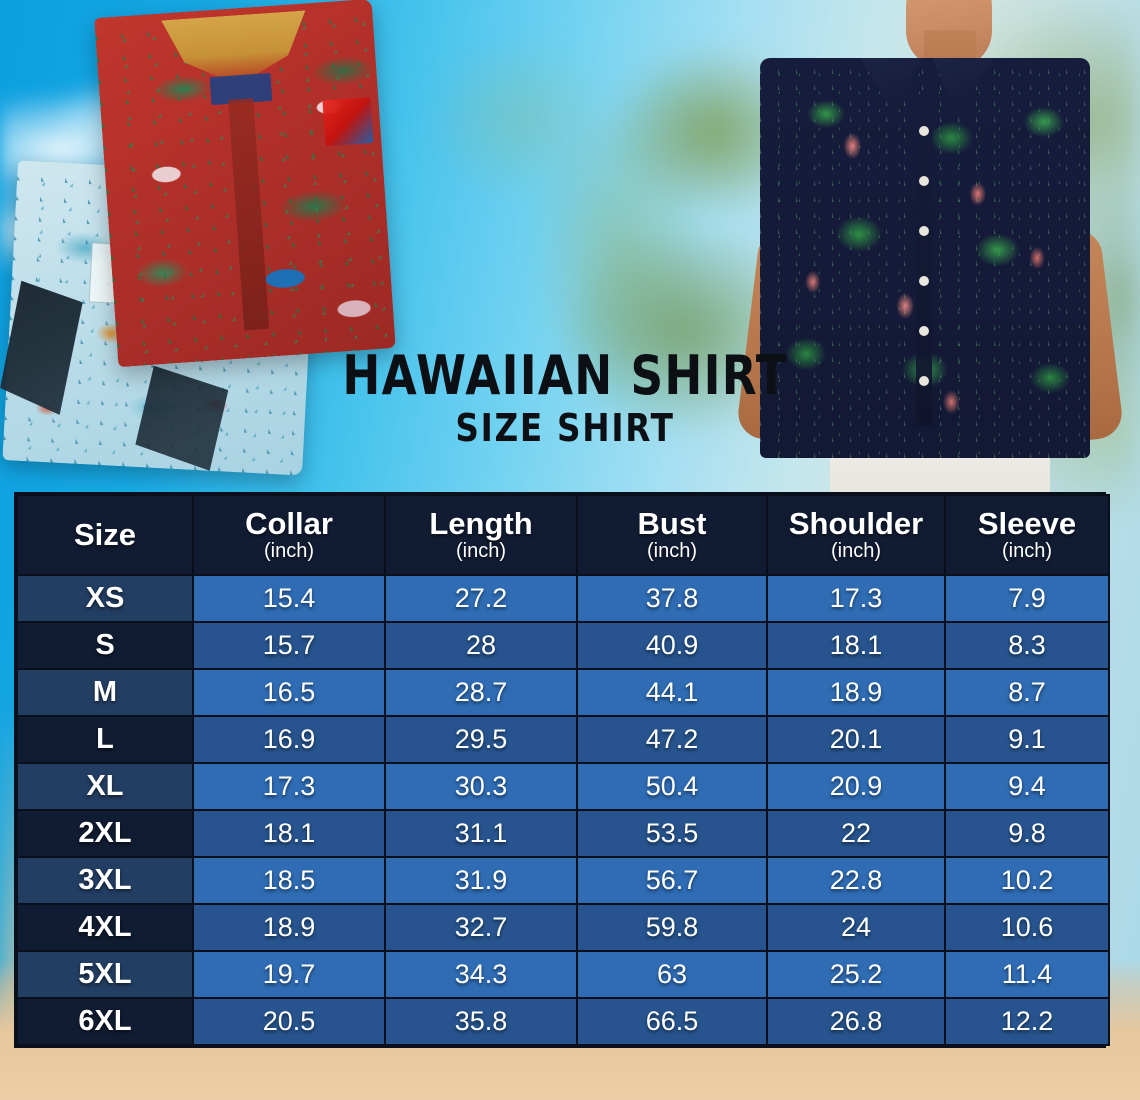 The height and width of the screenshot is (1100, 1140). Describe the element at coordinates (481, 645) in the screenshot. I see `cell-length: 28` at that location.